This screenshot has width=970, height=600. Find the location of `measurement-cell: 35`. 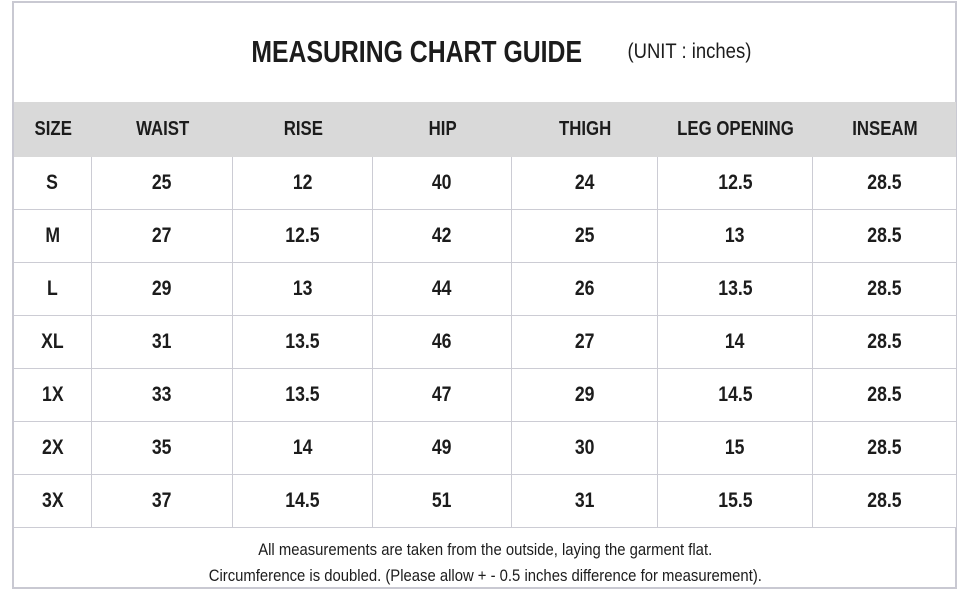

measurement-cell: 35 is located at coordinates (162, 448).